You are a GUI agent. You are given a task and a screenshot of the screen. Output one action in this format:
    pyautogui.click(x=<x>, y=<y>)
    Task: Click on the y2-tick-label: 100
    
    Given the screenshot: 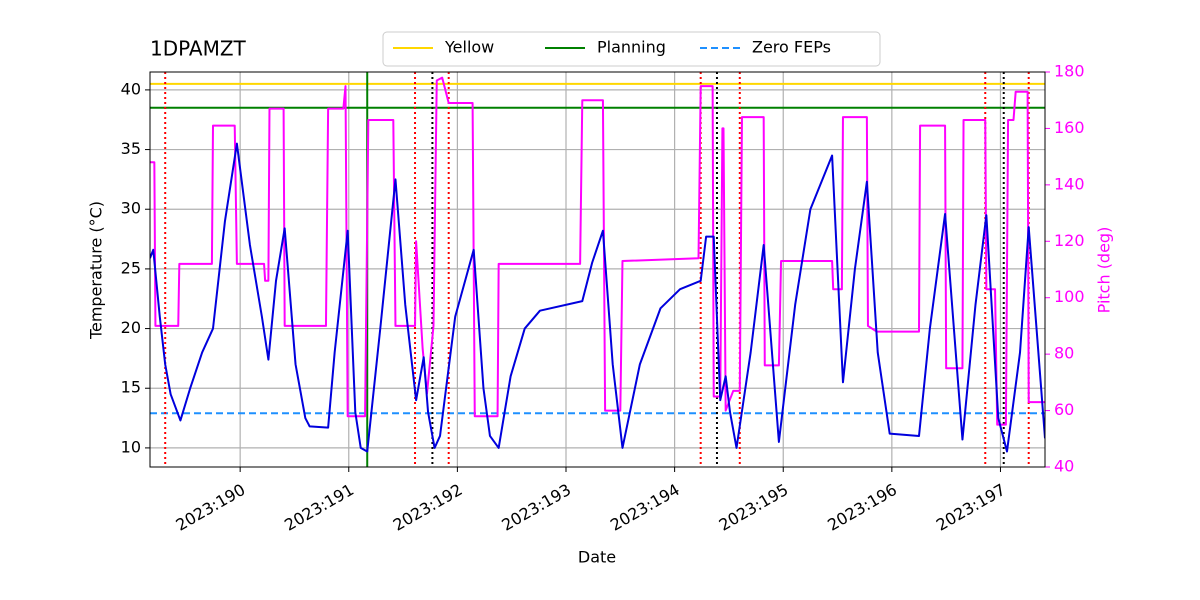 What is the action you would take?
    pyautogui.click(x=1069, y=296)
    